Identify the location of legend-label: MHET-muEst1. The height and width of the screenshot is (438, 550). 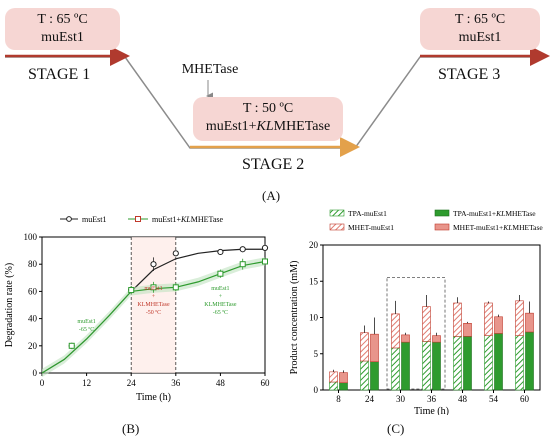
(371, 227).